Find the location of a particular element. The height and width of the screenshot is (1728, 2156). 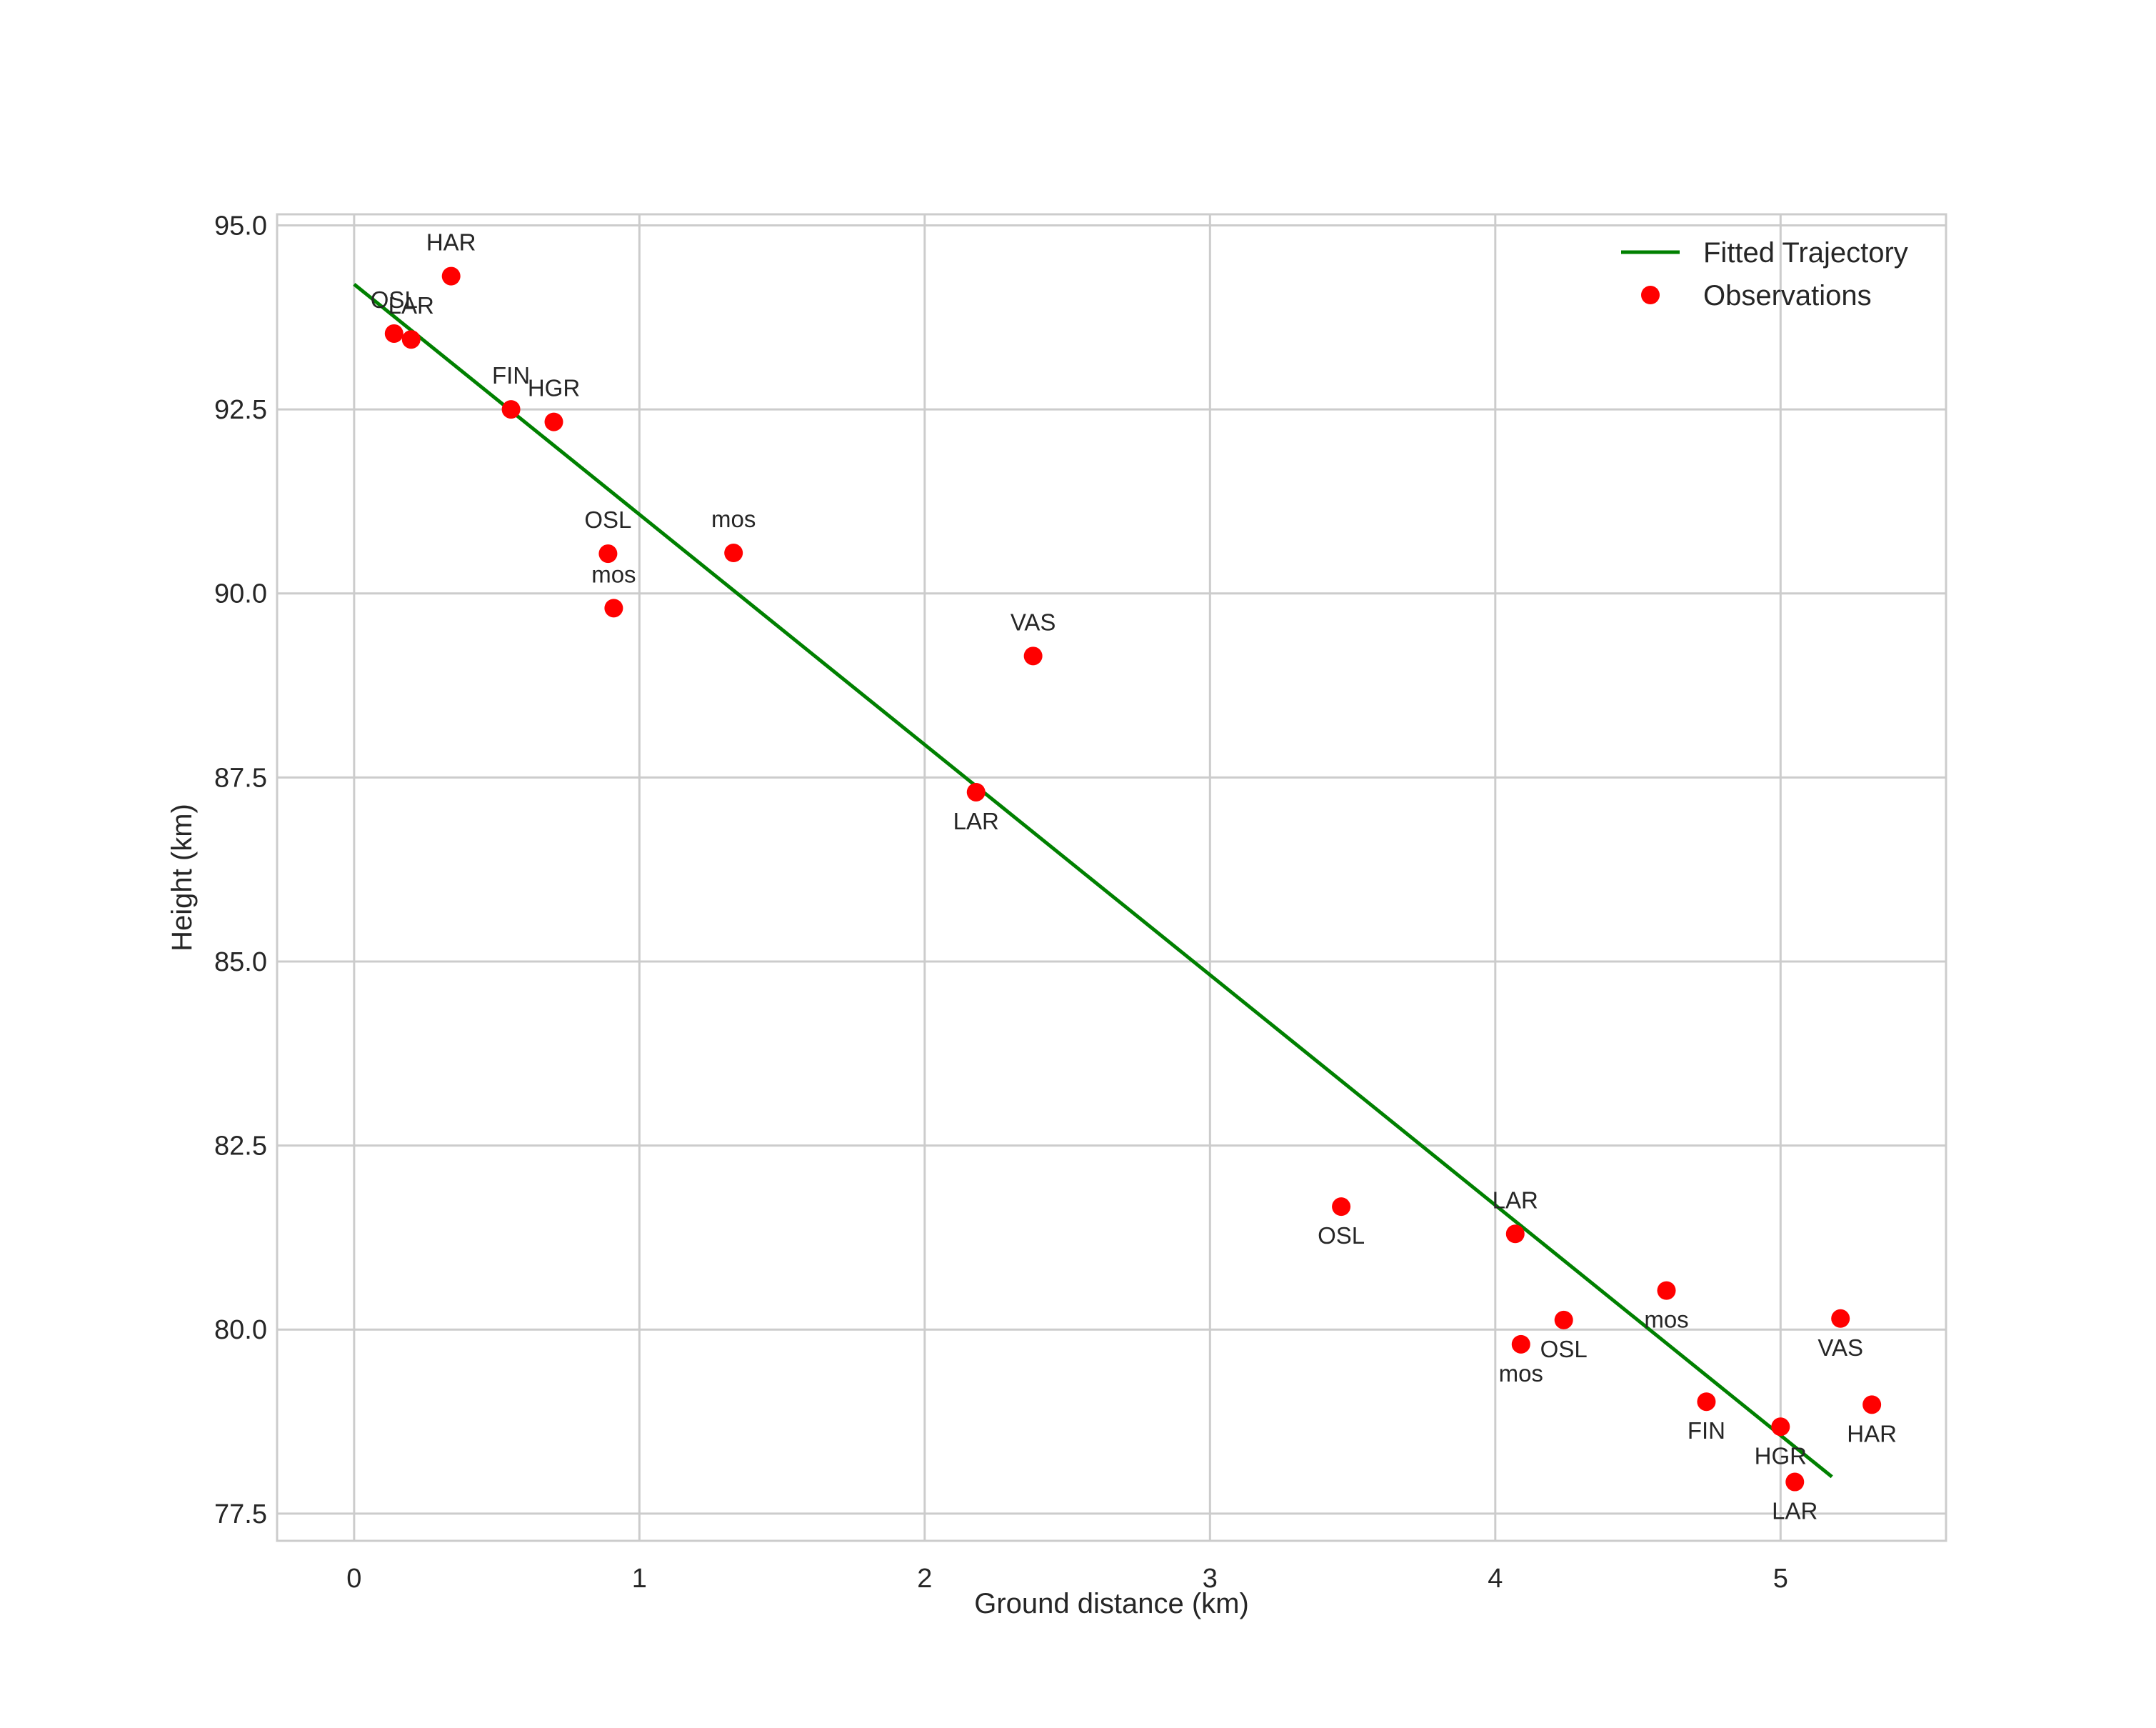

x-tick-label: 3 is located at coordinates (1211, 1579).